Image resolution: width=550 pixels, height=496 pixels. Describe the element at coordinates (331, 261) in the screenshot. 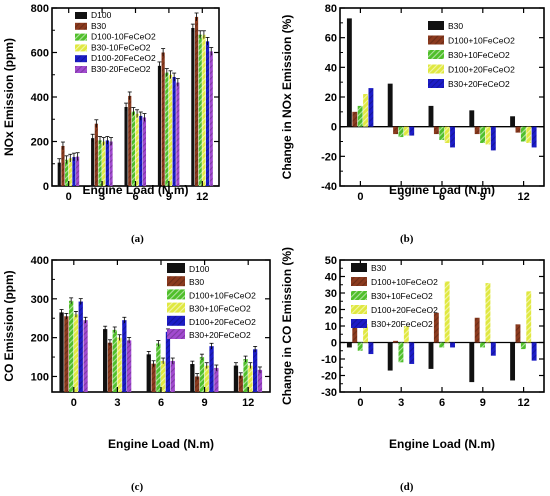

I see `y-tick-label: 50` at that location.